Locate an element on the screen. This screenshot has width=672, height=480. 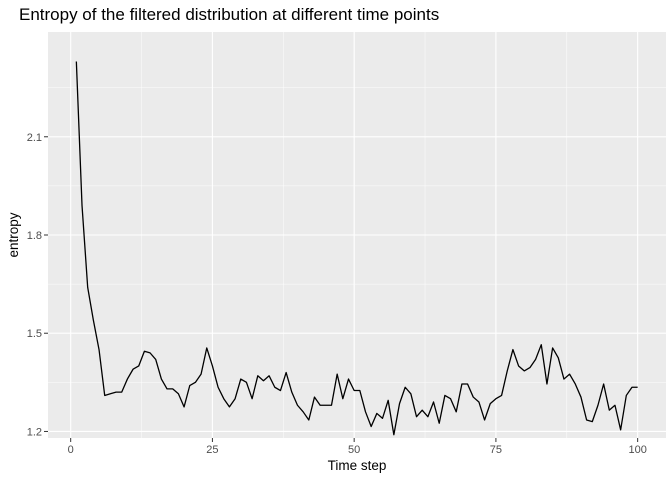
x-tick-label: 100 is located at coordinates (637, 450).